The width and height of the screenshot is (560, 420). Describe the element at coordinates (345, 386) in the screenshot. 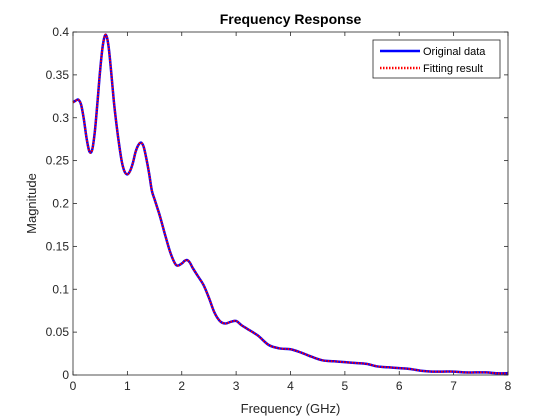

I see `x-tick-label: 5` at that location.